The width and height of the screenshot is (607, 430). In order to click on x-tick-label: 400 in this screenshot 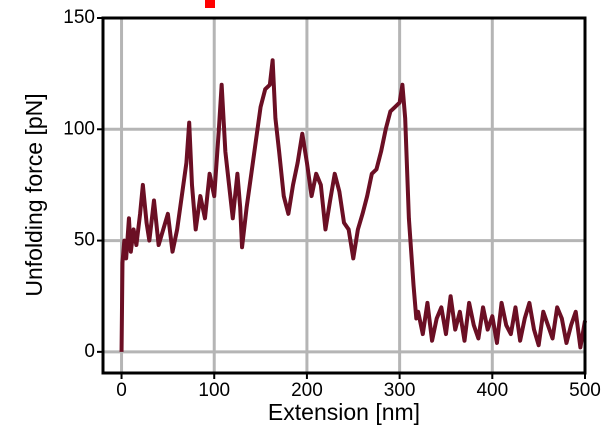, I will do `click(492, 390)`.